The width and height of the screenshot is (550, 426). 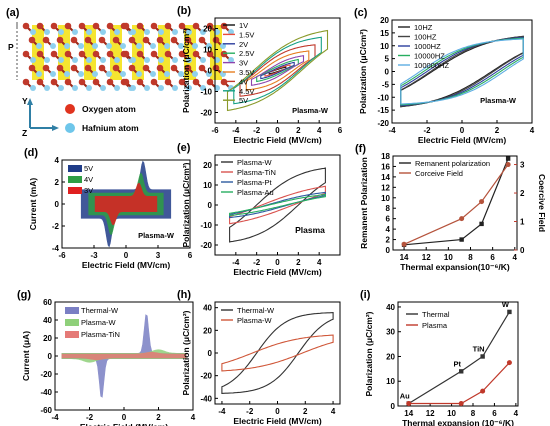 I want to click on series-loop-3.5V, so click(x=277, y=70).